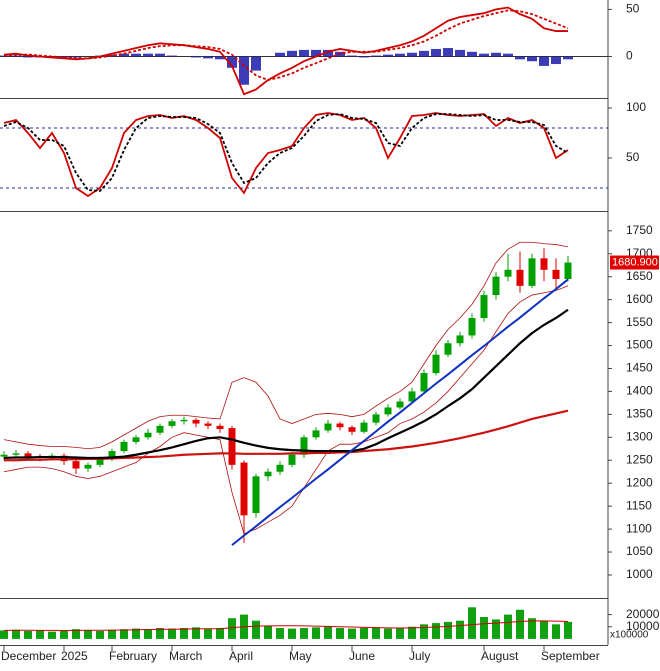  Describe the element at coordinates (639, 505) in the screenshot. I see `y-tick-label: 1150` at that location.